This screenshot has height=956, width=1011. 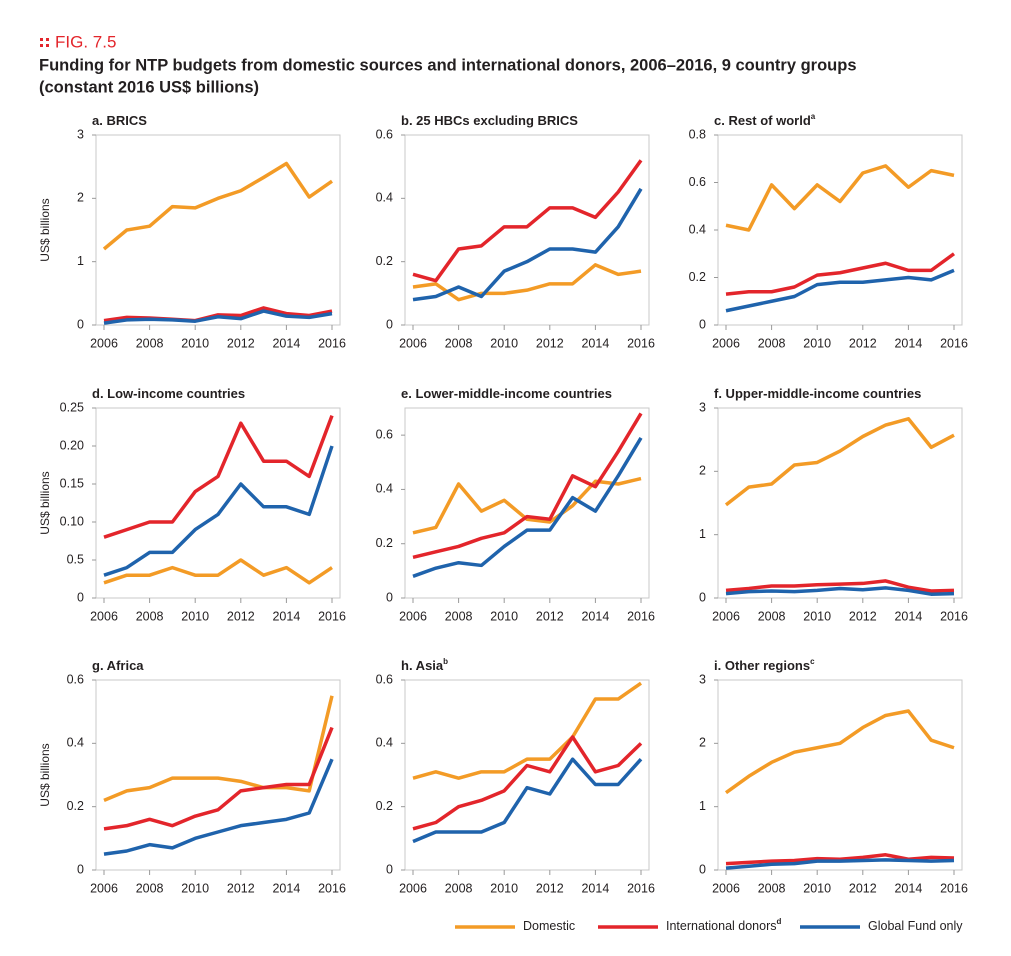 I want to click on panel-title: g. Africa, so click(x=118, y=665).